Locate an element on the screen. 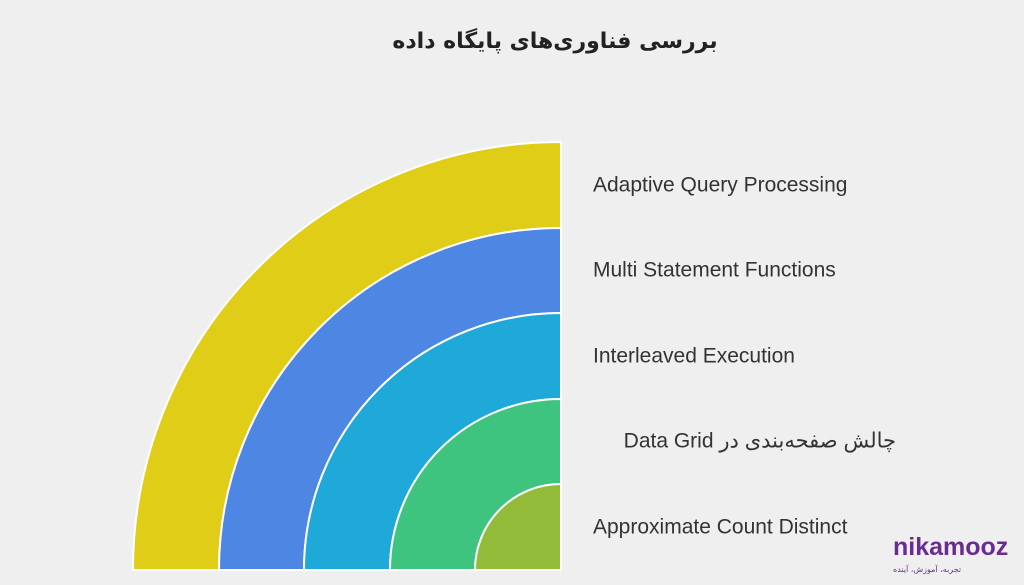 This screenshot has height=585, width=1024. logo-name: nikamooz is located at coordinates (950, 547).